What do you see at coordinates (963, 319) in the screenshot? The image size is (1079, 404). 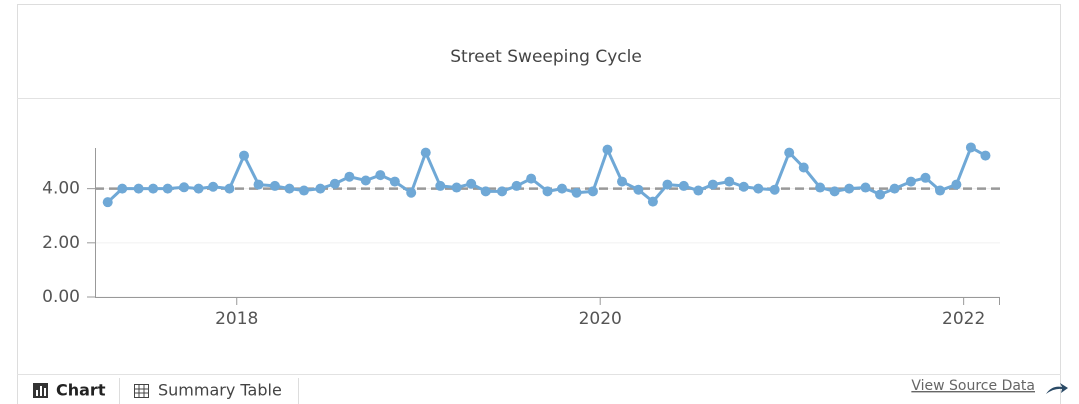 I see `x-tick-label: 2022` at bounding box center [963, 319].